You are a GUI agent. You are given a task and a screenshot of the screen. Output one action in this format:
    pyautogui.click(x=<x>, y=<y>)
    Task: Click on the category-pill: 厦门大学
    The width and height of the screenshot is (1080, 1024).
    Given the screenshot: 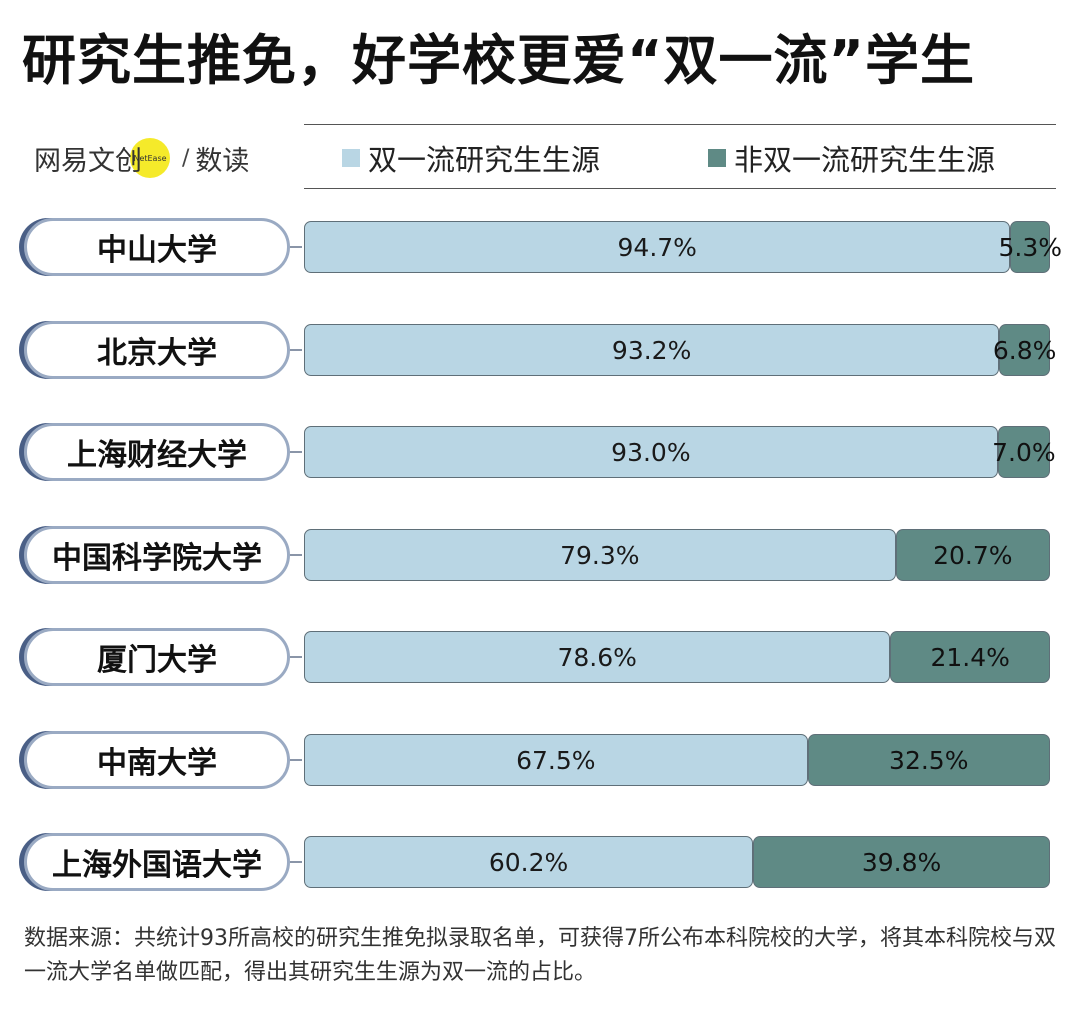 What is the action you would take?
    pyautogui.click(x=157, y=657)
    